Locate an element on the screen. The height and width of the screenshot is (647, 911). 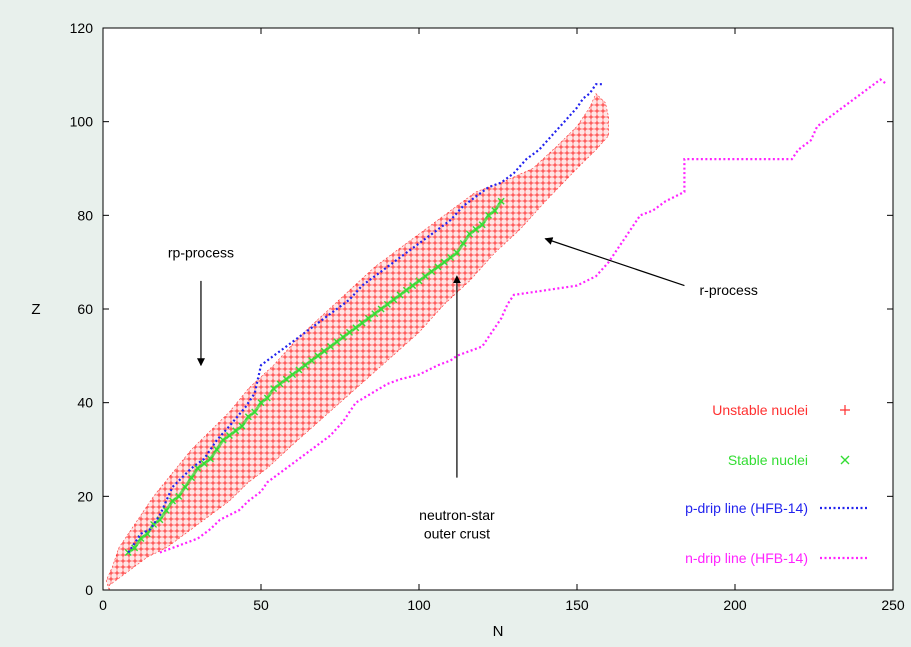
legend-label: p-drip line (HFB-14) is located at coordinates (746, 508).